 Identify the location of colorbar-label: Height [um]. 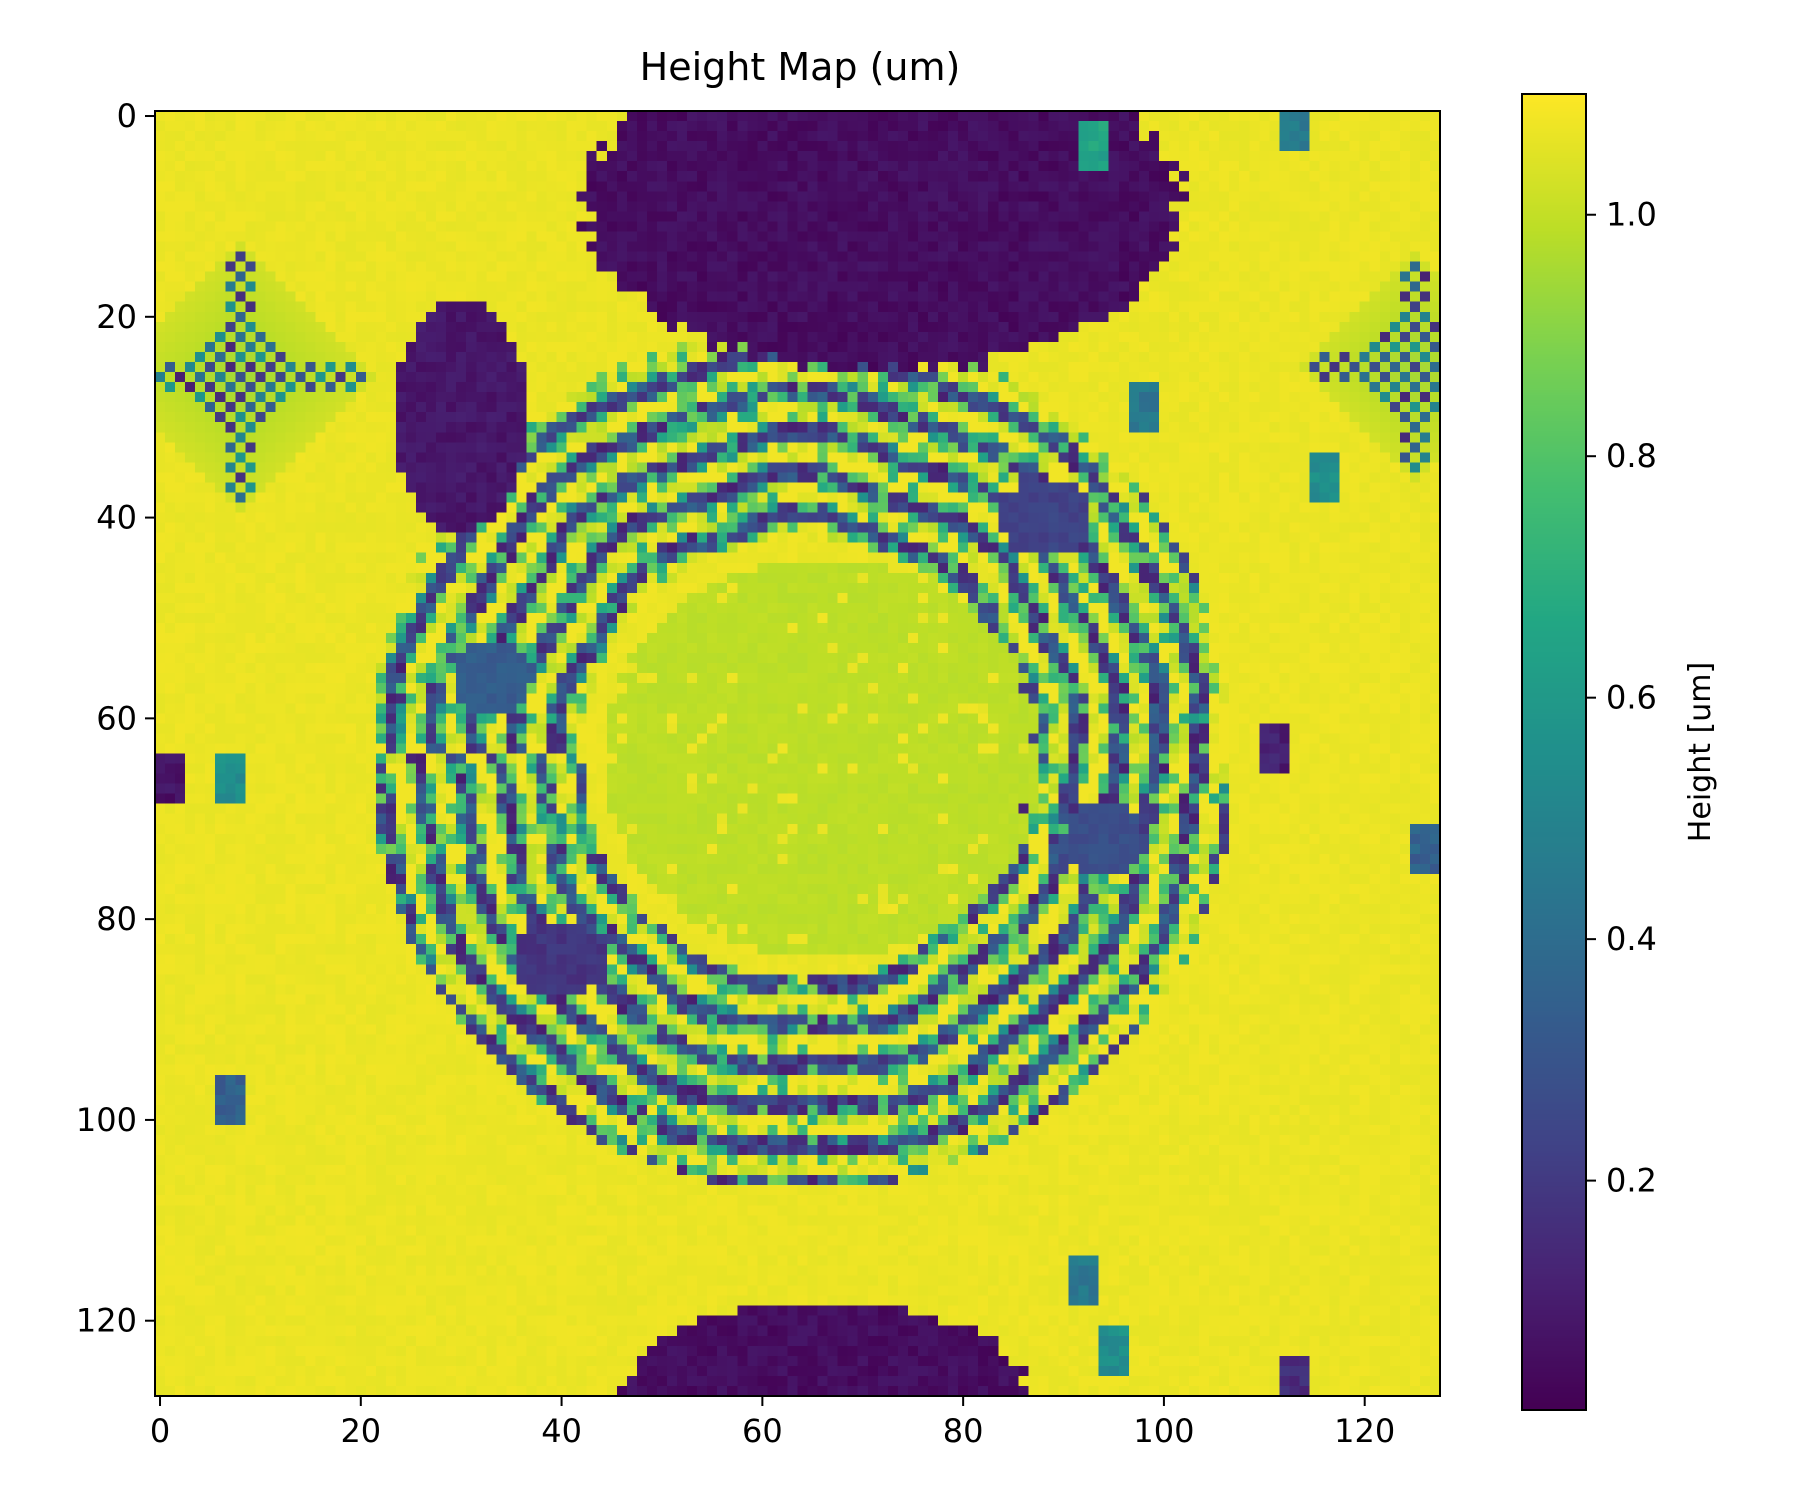
(1700, 752).